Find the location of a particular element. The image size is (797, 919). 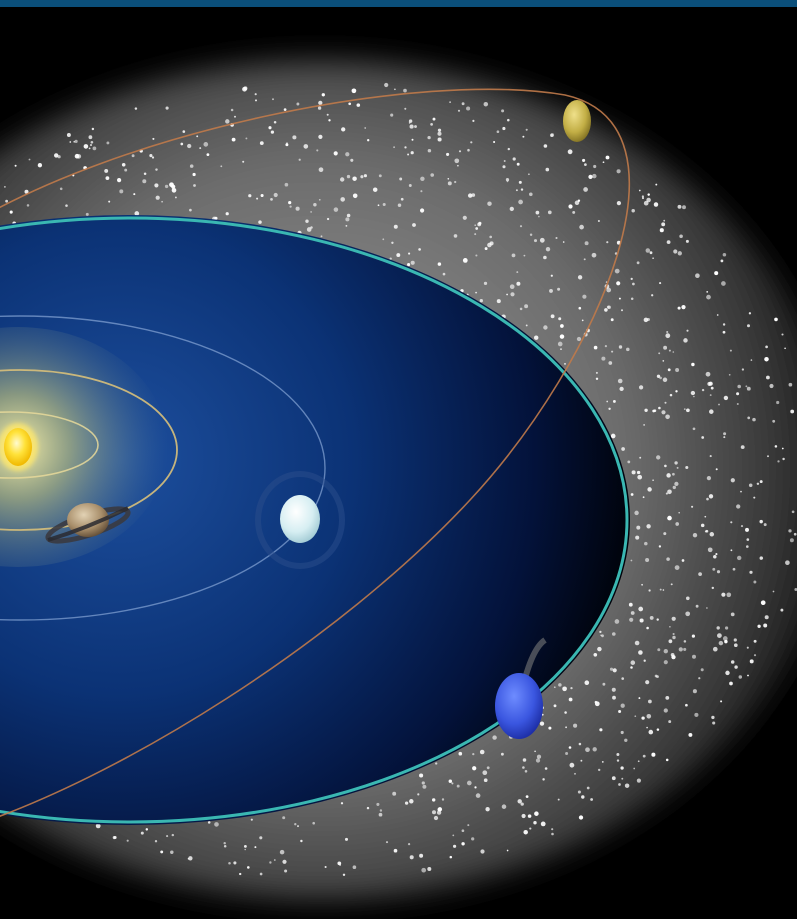

sun is located at coordinates (19, 447).